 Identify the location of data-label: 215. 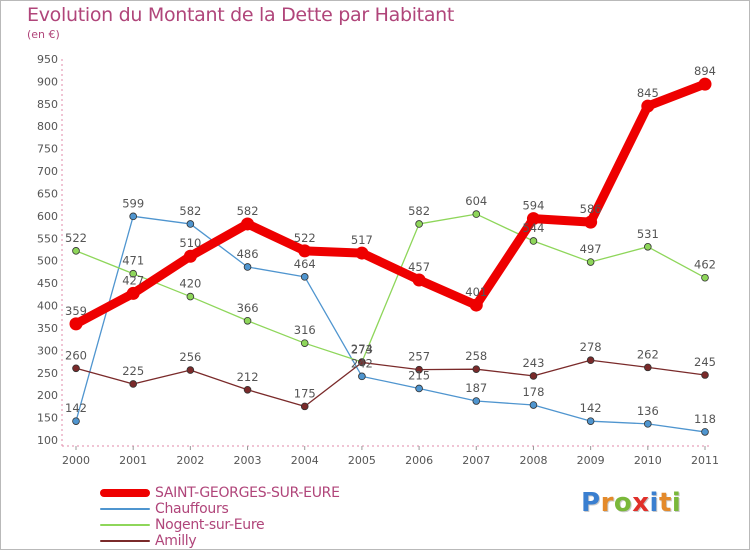
(419, 375).